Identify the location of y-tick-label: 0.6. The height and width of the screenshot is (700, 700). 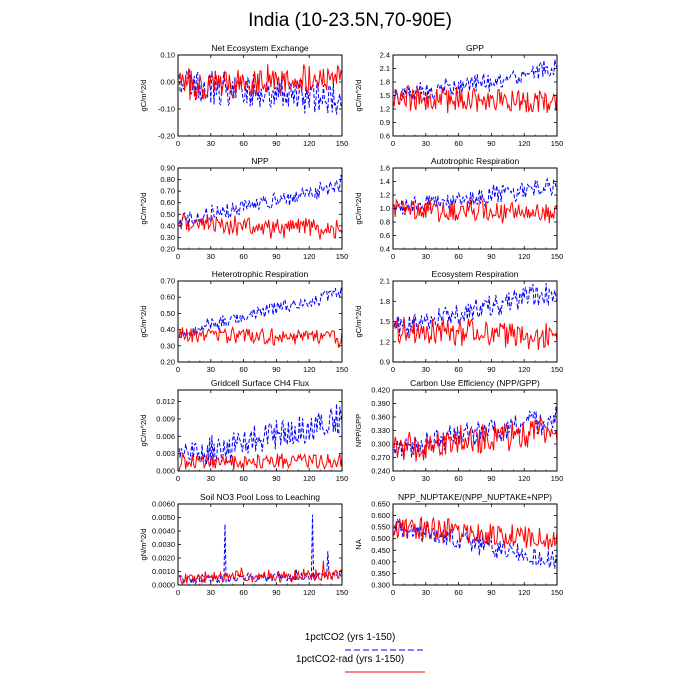
(385, 235).